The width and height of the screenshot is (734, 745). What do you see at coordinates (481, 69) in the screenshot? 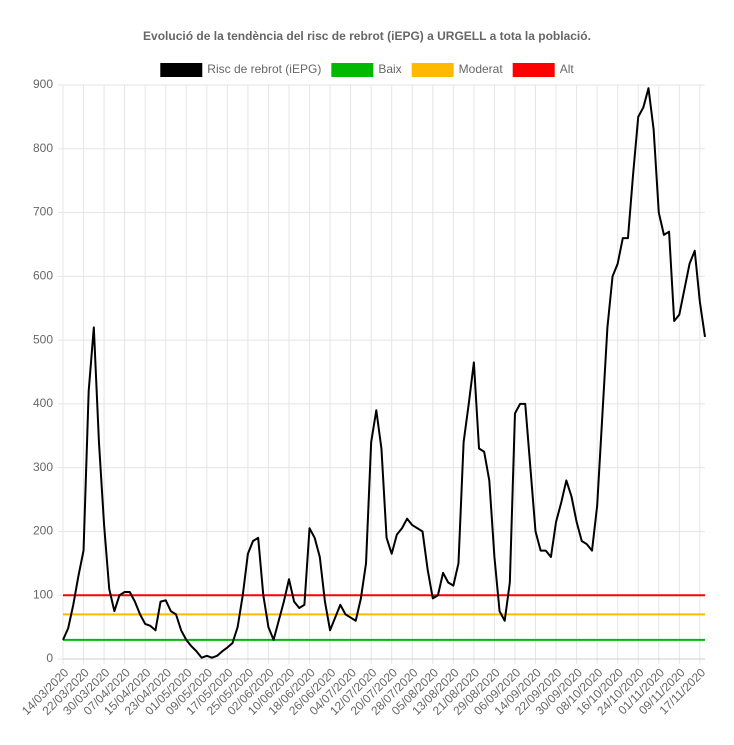
I see `legend-label: Moderat` at bounding box center [481, 69].